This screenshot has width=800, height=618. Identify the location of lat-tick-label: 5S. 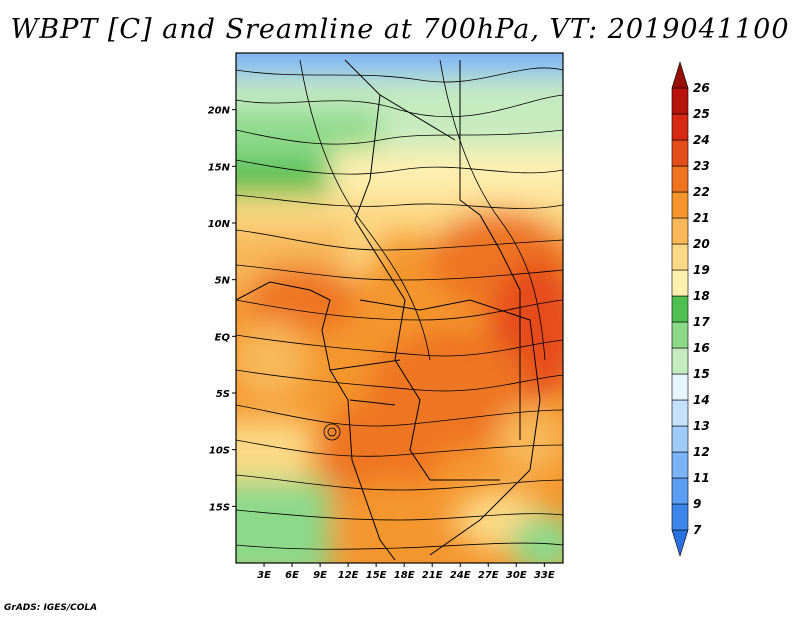
(223, 394).